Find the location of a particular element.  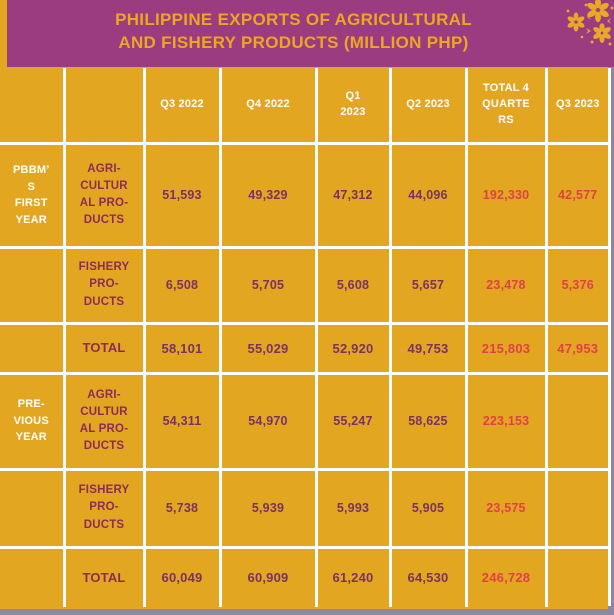

value-cell: 5,738 is located at coordinates (182, 508).